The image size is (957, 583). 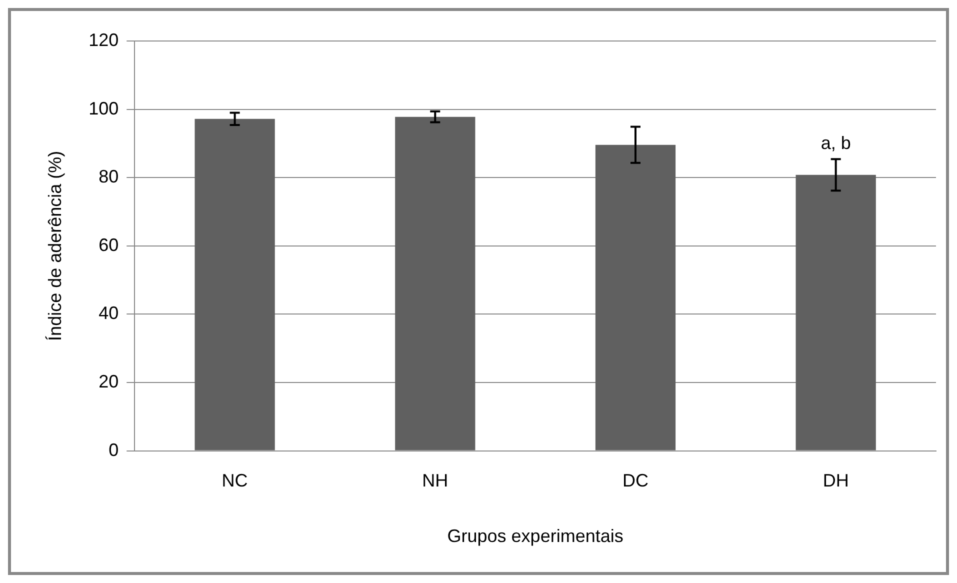 What do you see at coordinates (835, 143) in the screenshot?
I see `annotation: a, b` at bounding box center [835, 143].